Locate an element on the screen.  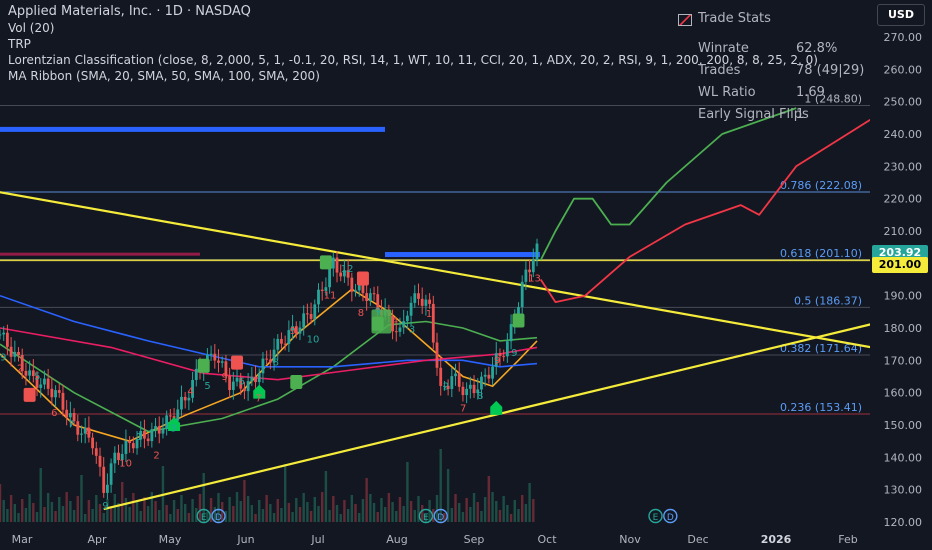
time-tick-label: Nov is located at coordinates (630, 539).